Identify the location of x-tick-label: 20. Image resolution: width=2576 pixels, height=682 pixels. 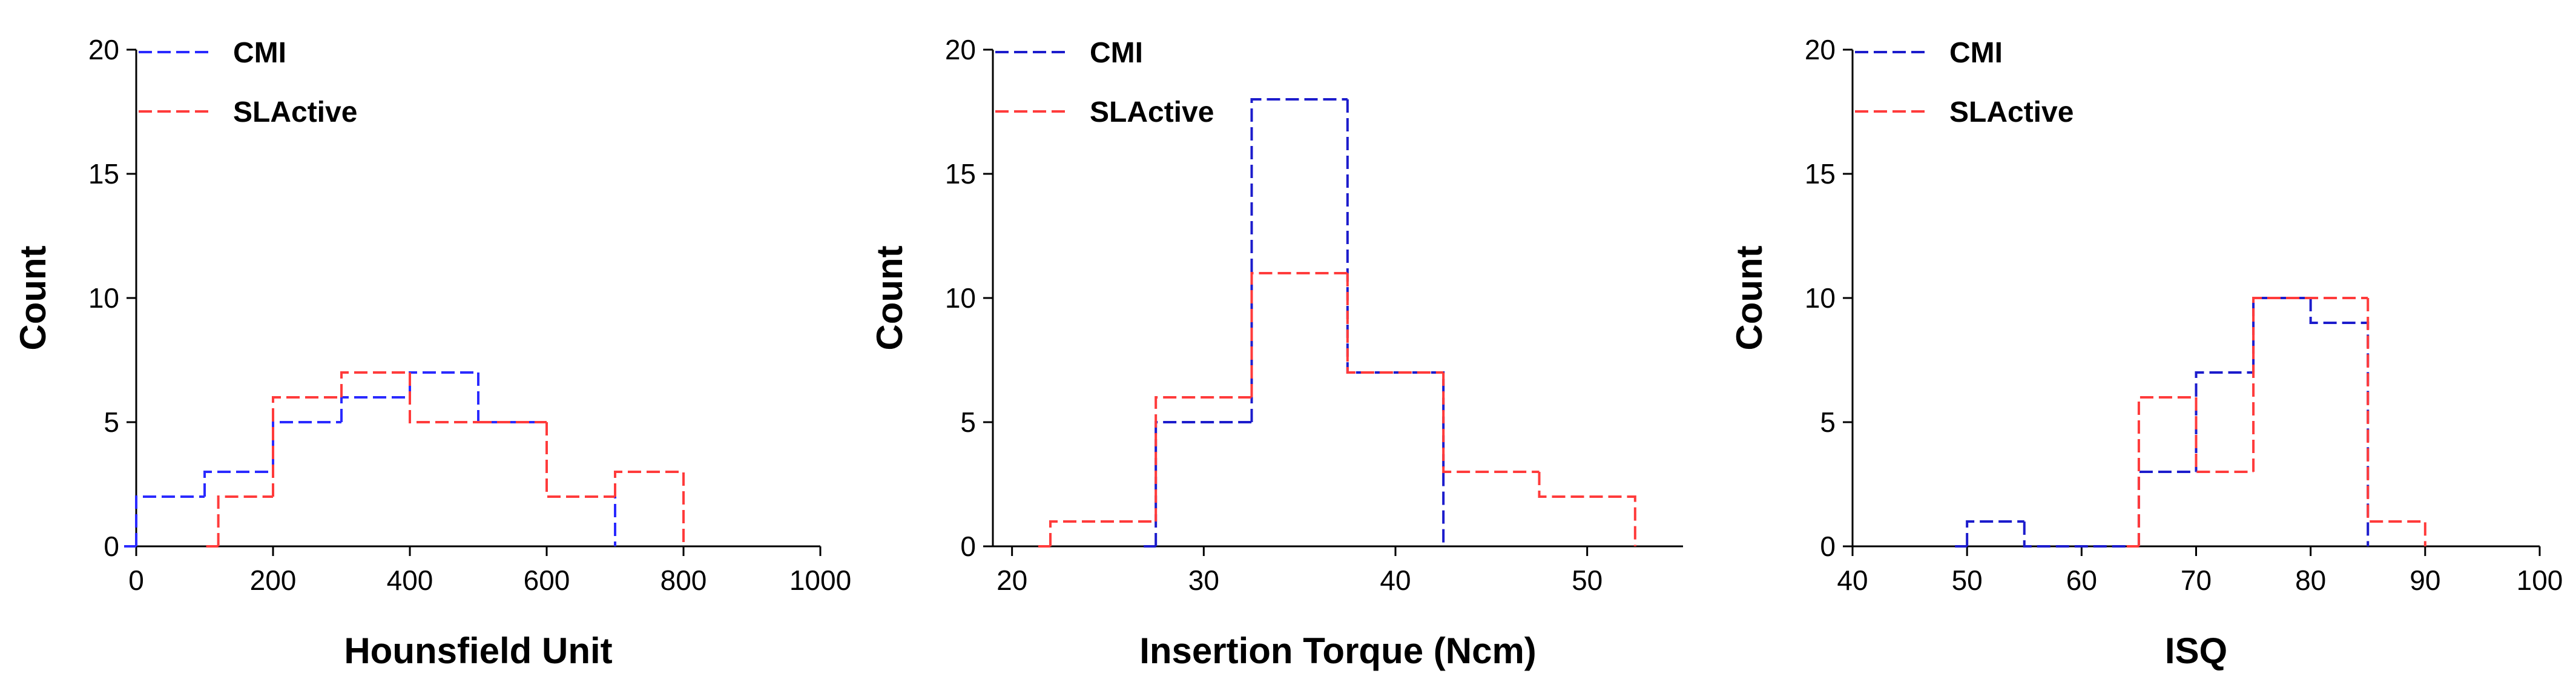
(1011, 580).